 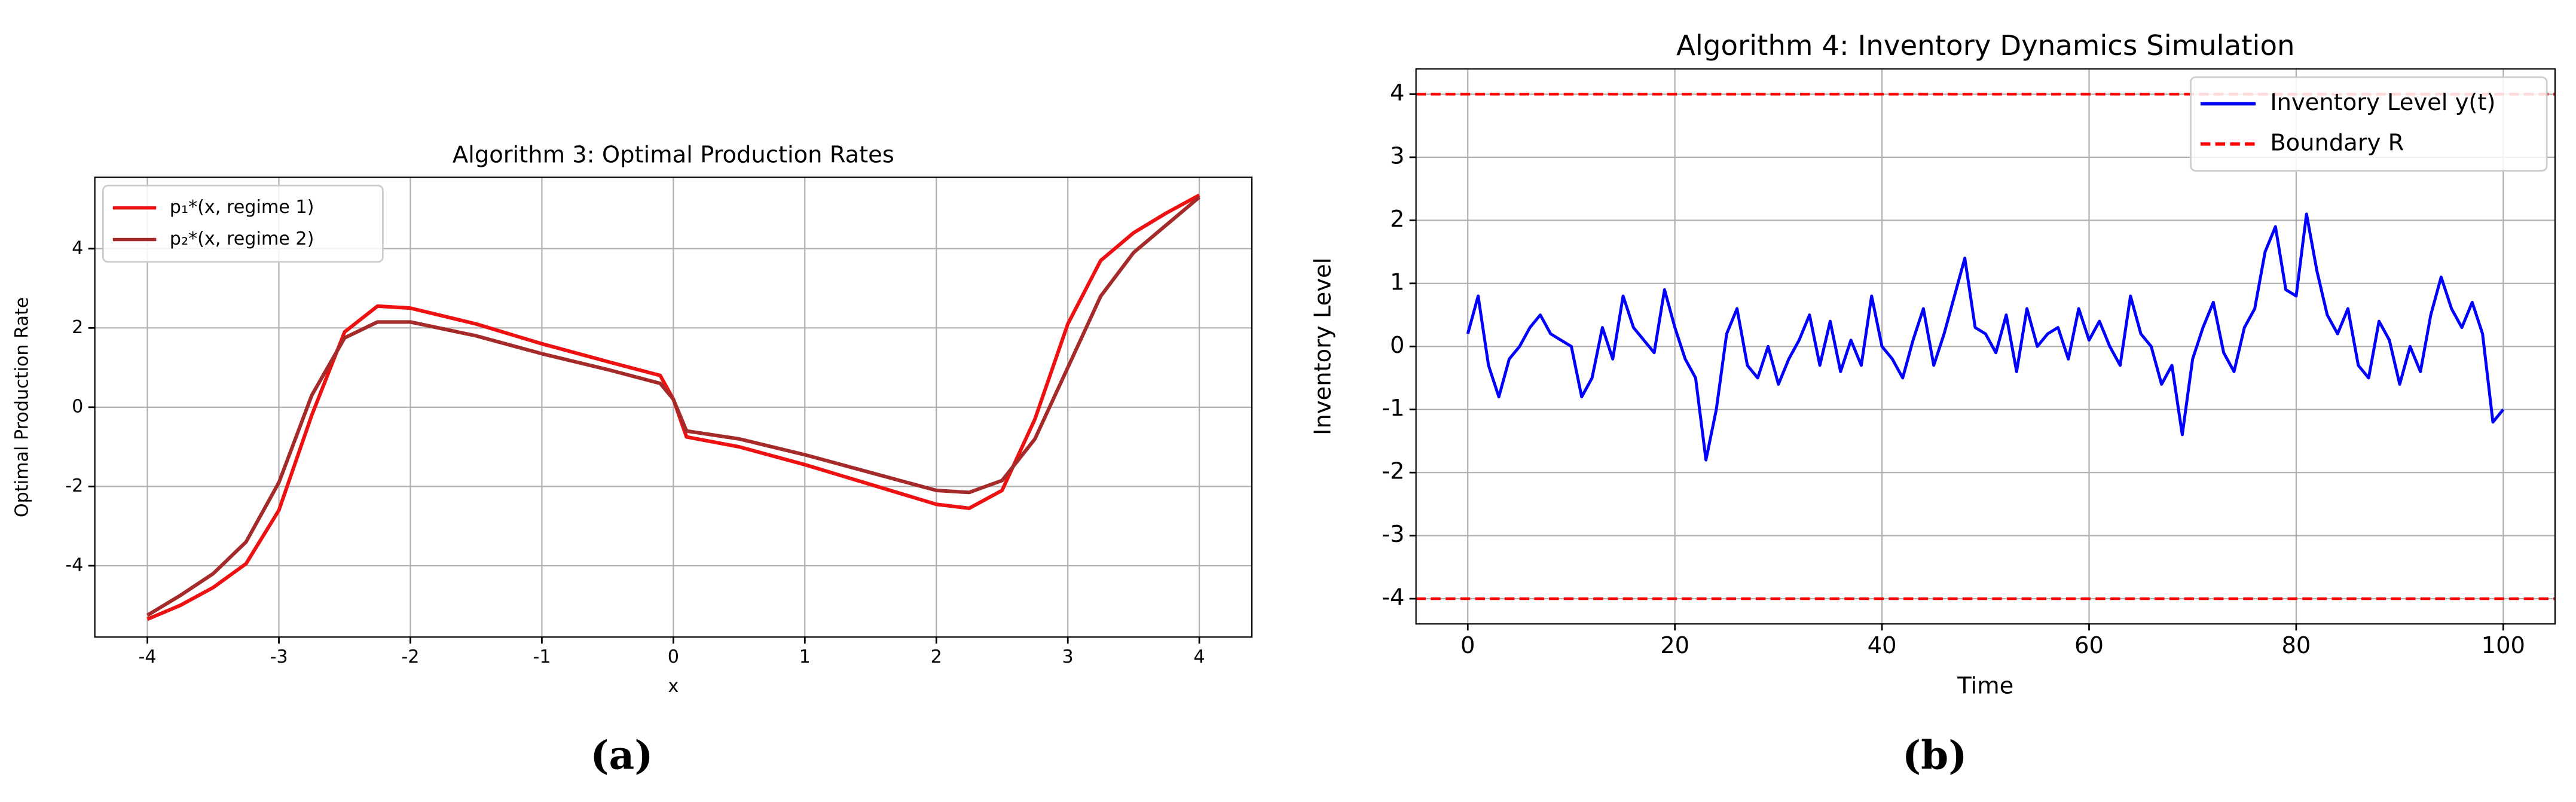 What do you see at coordinates (242, 208) in the screenshot?
I see `legend-label: p₁*(x, regime 1)` at bounding box center [242, 208].